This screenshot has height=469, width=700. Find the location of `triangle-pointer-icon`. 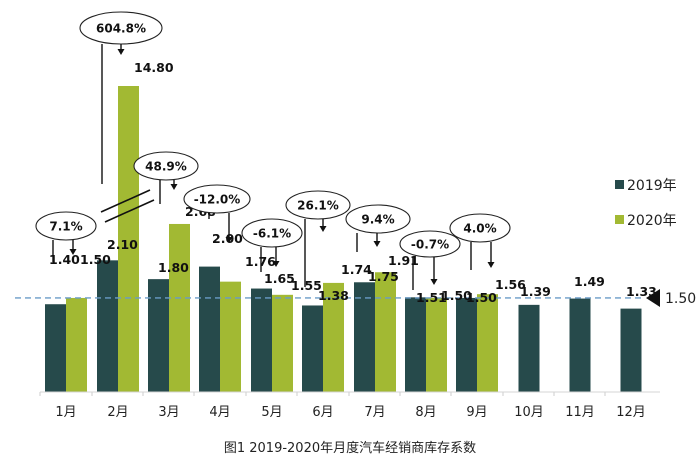

triangle-pointer-icon is located at coordinates (653, 298).